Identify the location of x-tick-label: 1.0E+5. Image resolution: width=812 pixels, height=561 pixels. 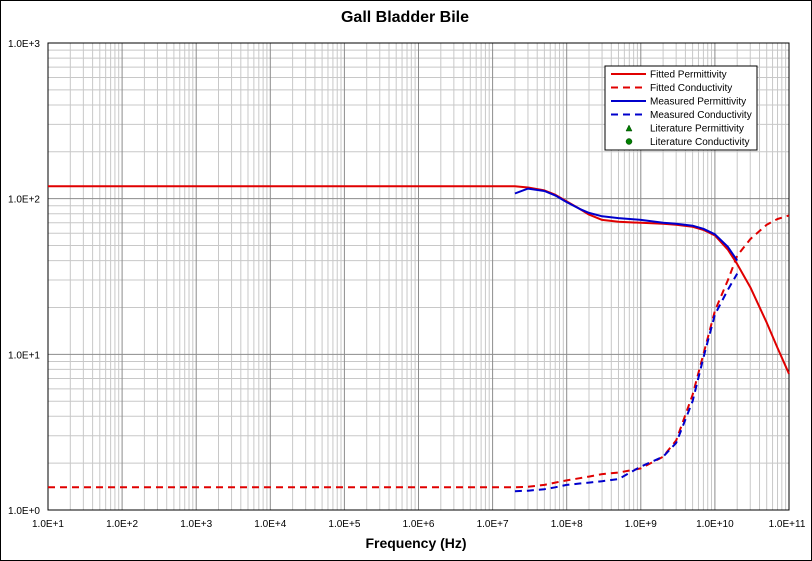
(344, 524).